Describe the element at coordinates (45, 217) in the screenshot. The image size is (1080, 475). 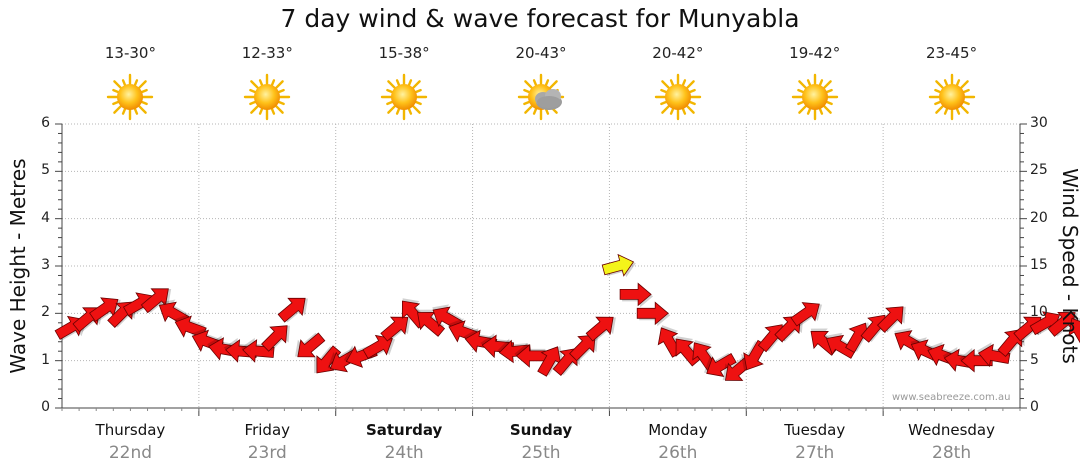
I see `y-tick-label-left: 4` at that location.